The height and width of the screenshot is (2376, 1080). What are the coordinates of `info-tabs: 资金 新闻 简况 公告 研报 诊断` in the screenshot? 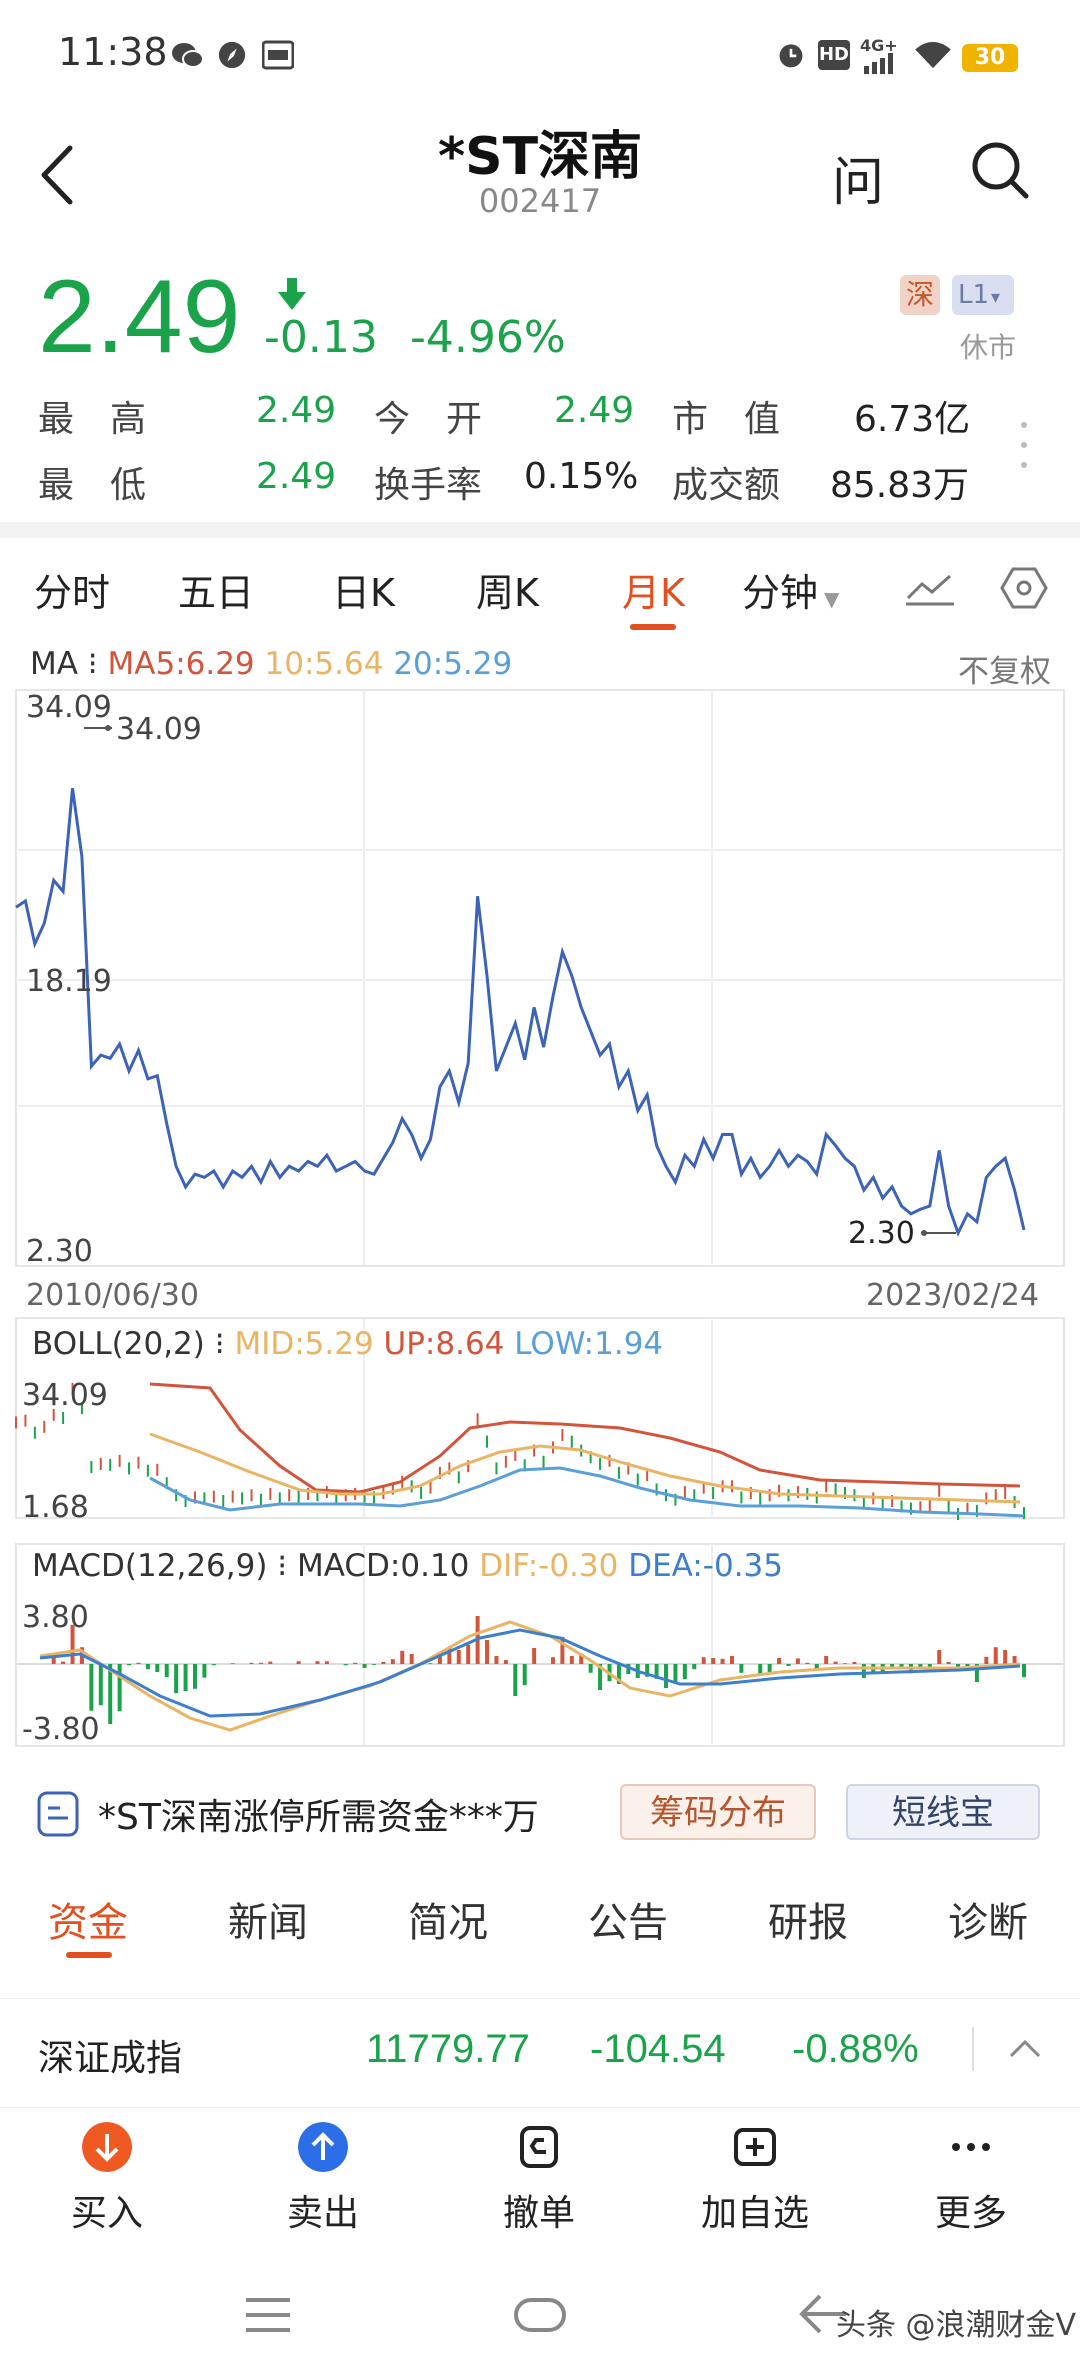 It's located at (540, 1930).